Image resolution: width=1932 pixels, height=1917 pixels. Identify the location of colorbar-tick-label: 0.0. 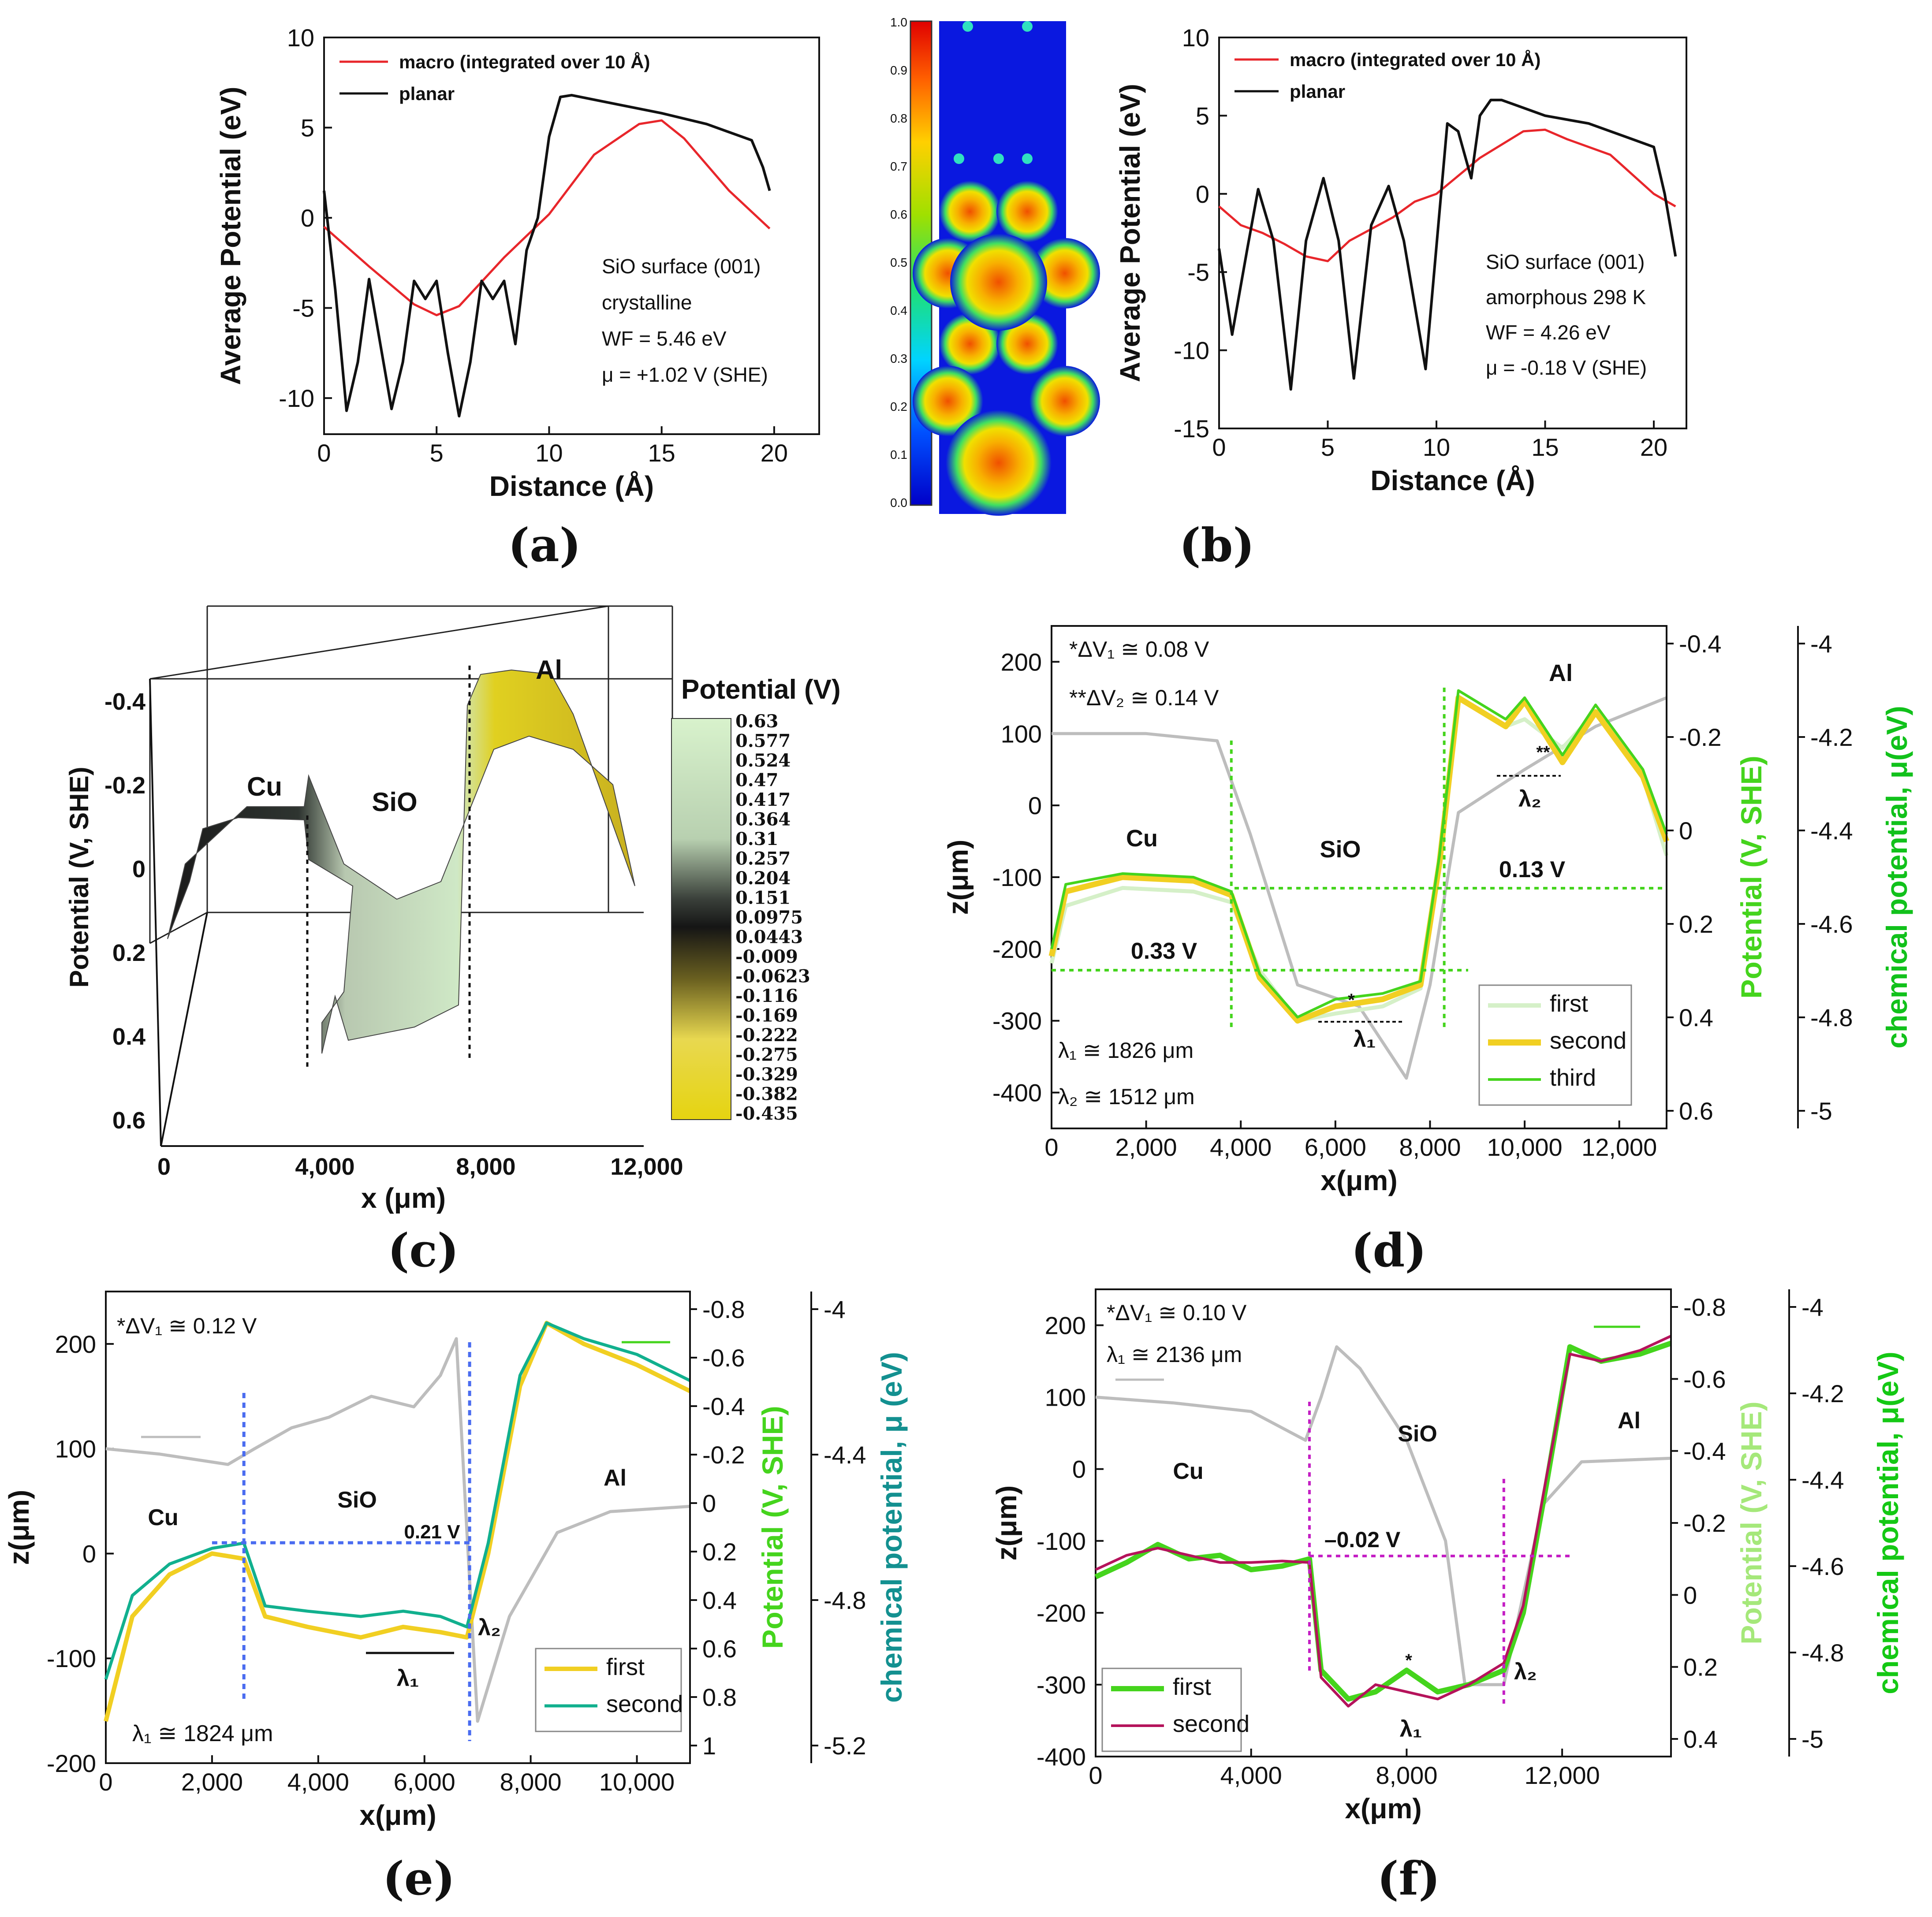
(898, 503).